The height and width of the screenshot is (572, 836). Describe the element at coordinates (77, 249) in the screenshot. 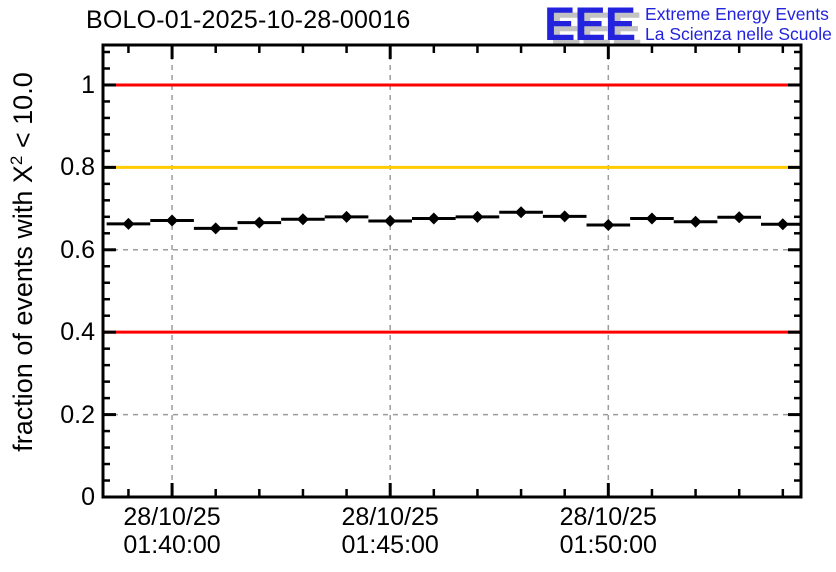

I see `y-tick-label: 0.6` at that location.